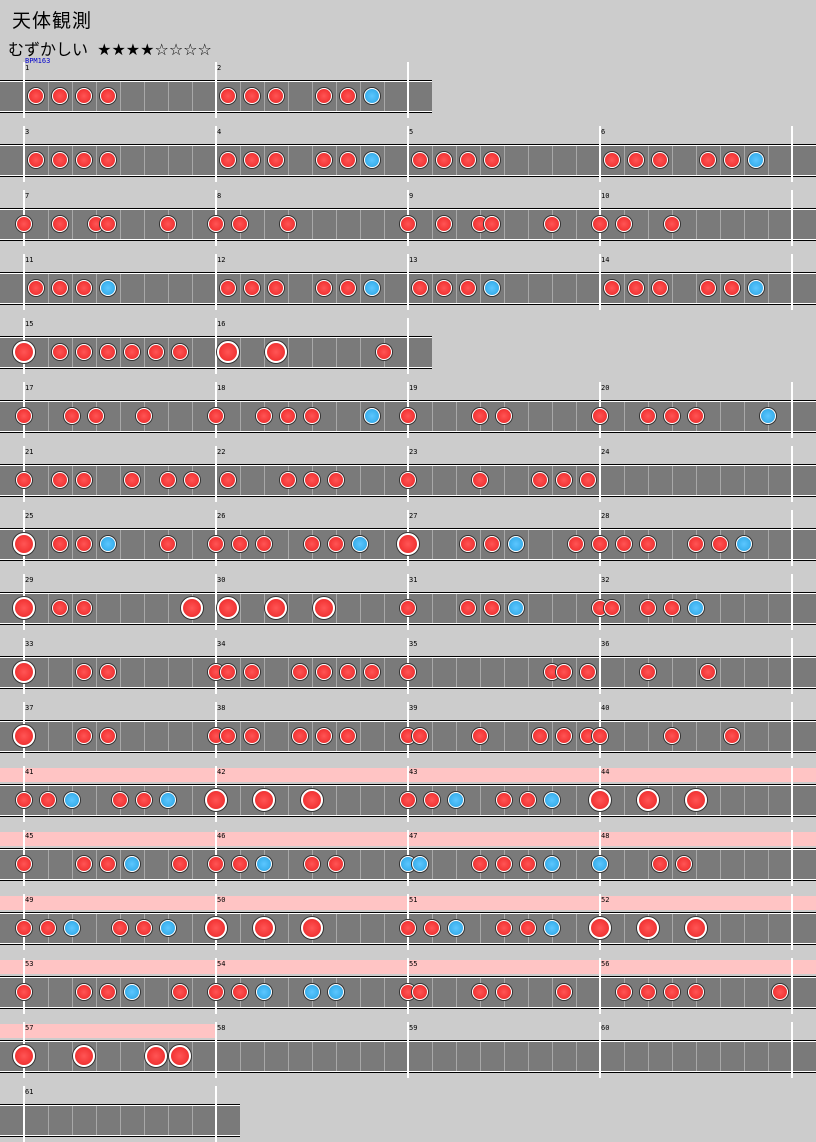 Image resolution: width=816 pixels, height=1142 pixels. I want to click on difficulty-stars: ★★★★☆☆☆☆, so click(154, 49).